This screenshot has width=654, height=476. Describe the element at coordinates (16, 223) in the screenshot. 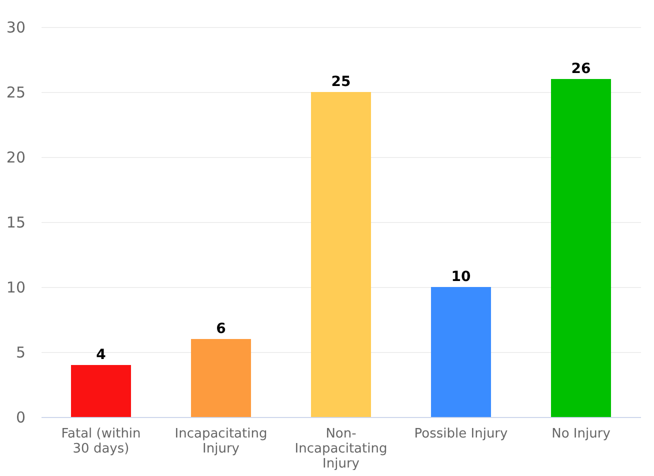

I see `y-tick-label: 15` at that location.